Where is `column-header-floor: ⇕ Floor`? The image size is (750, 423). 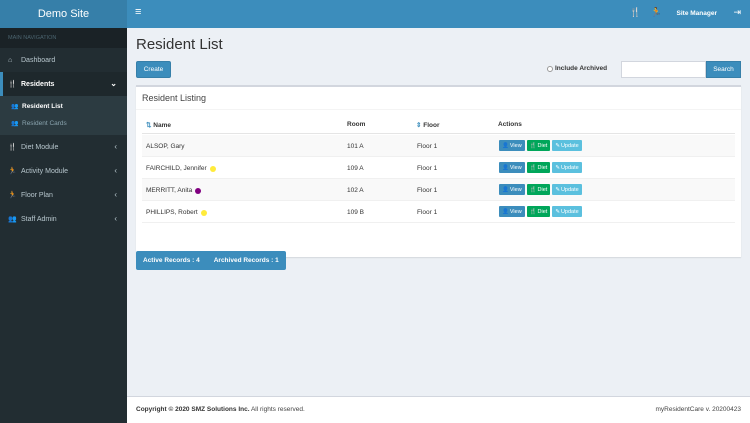 column-header-floor: ⇕ Floor is located at coordinates (428, 125).